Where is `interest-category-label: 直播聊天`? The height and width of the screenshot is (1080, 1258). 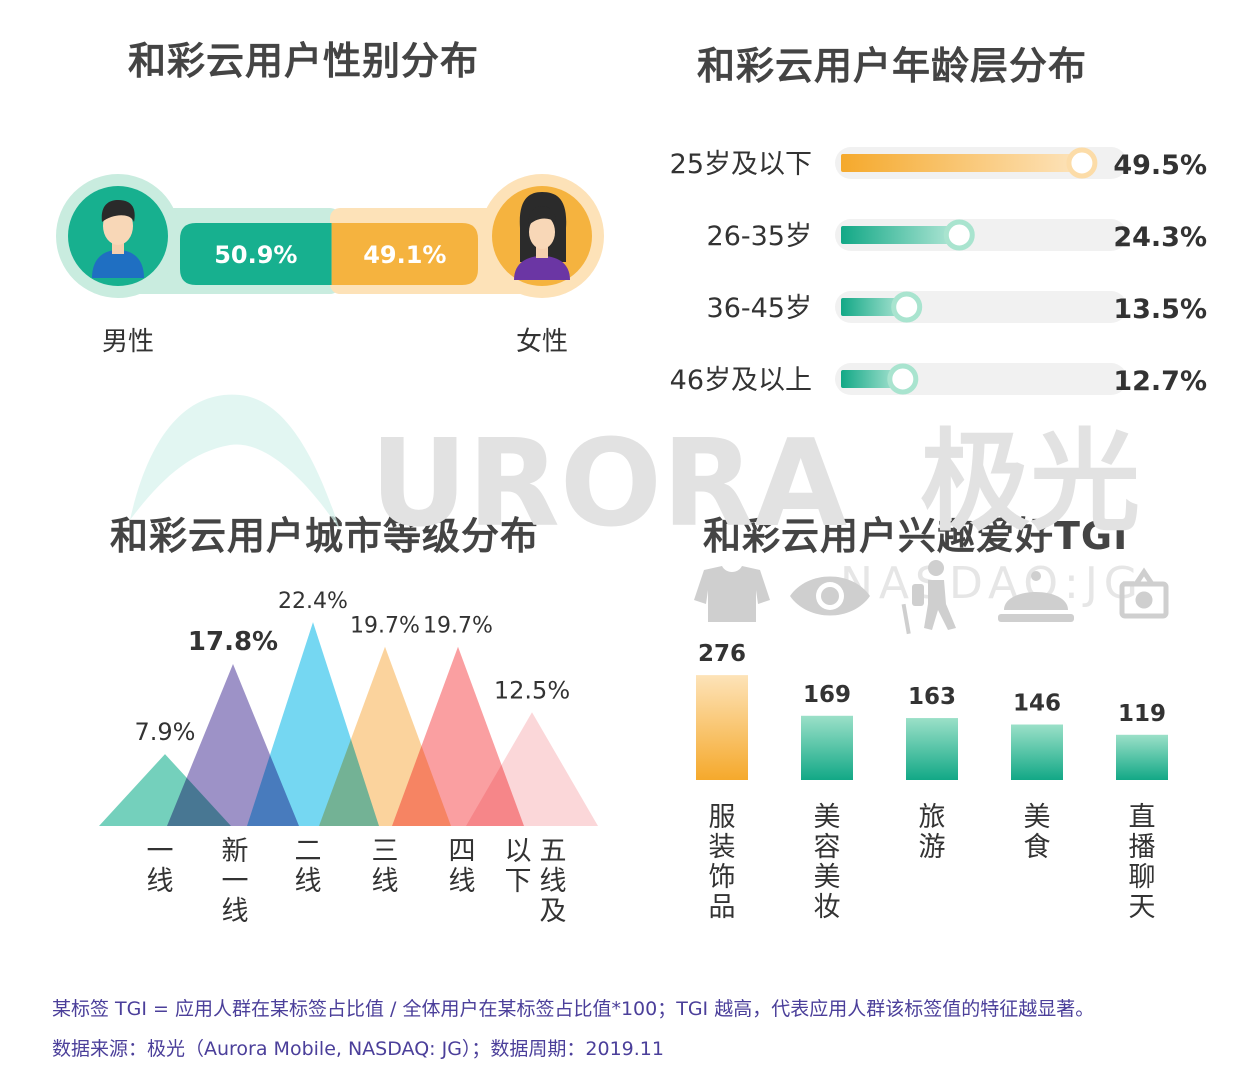
interest-category-label: 直播聊天 is located at coordinates (1142, 862).